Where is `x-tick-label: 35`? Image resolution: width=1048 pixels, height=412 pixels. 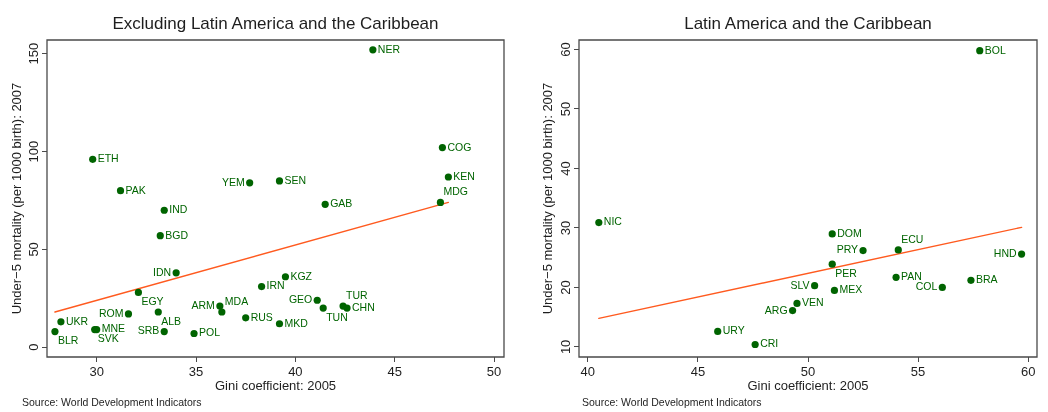
x-tick-label: 35 is located at coordinates (196, 372).